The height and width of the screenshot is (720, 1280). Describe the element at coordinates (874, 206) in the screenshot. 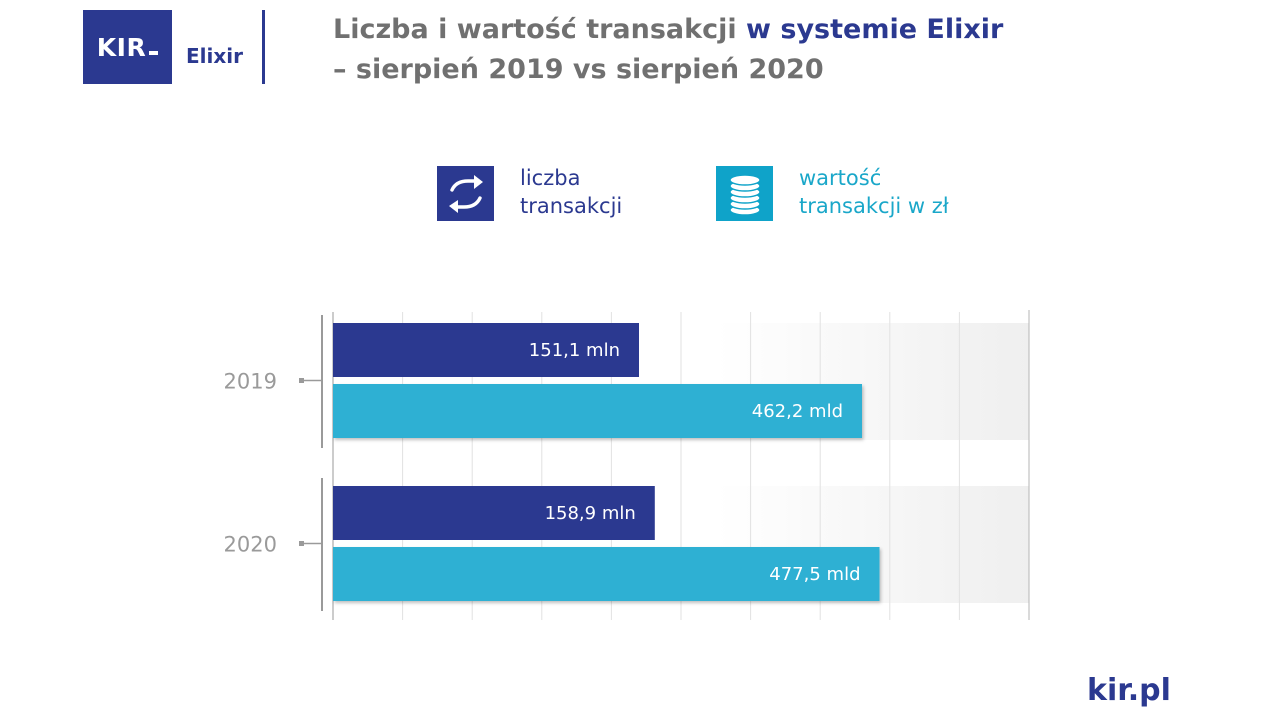

I see `legend-value-line2: transakcji w zł` at that location.